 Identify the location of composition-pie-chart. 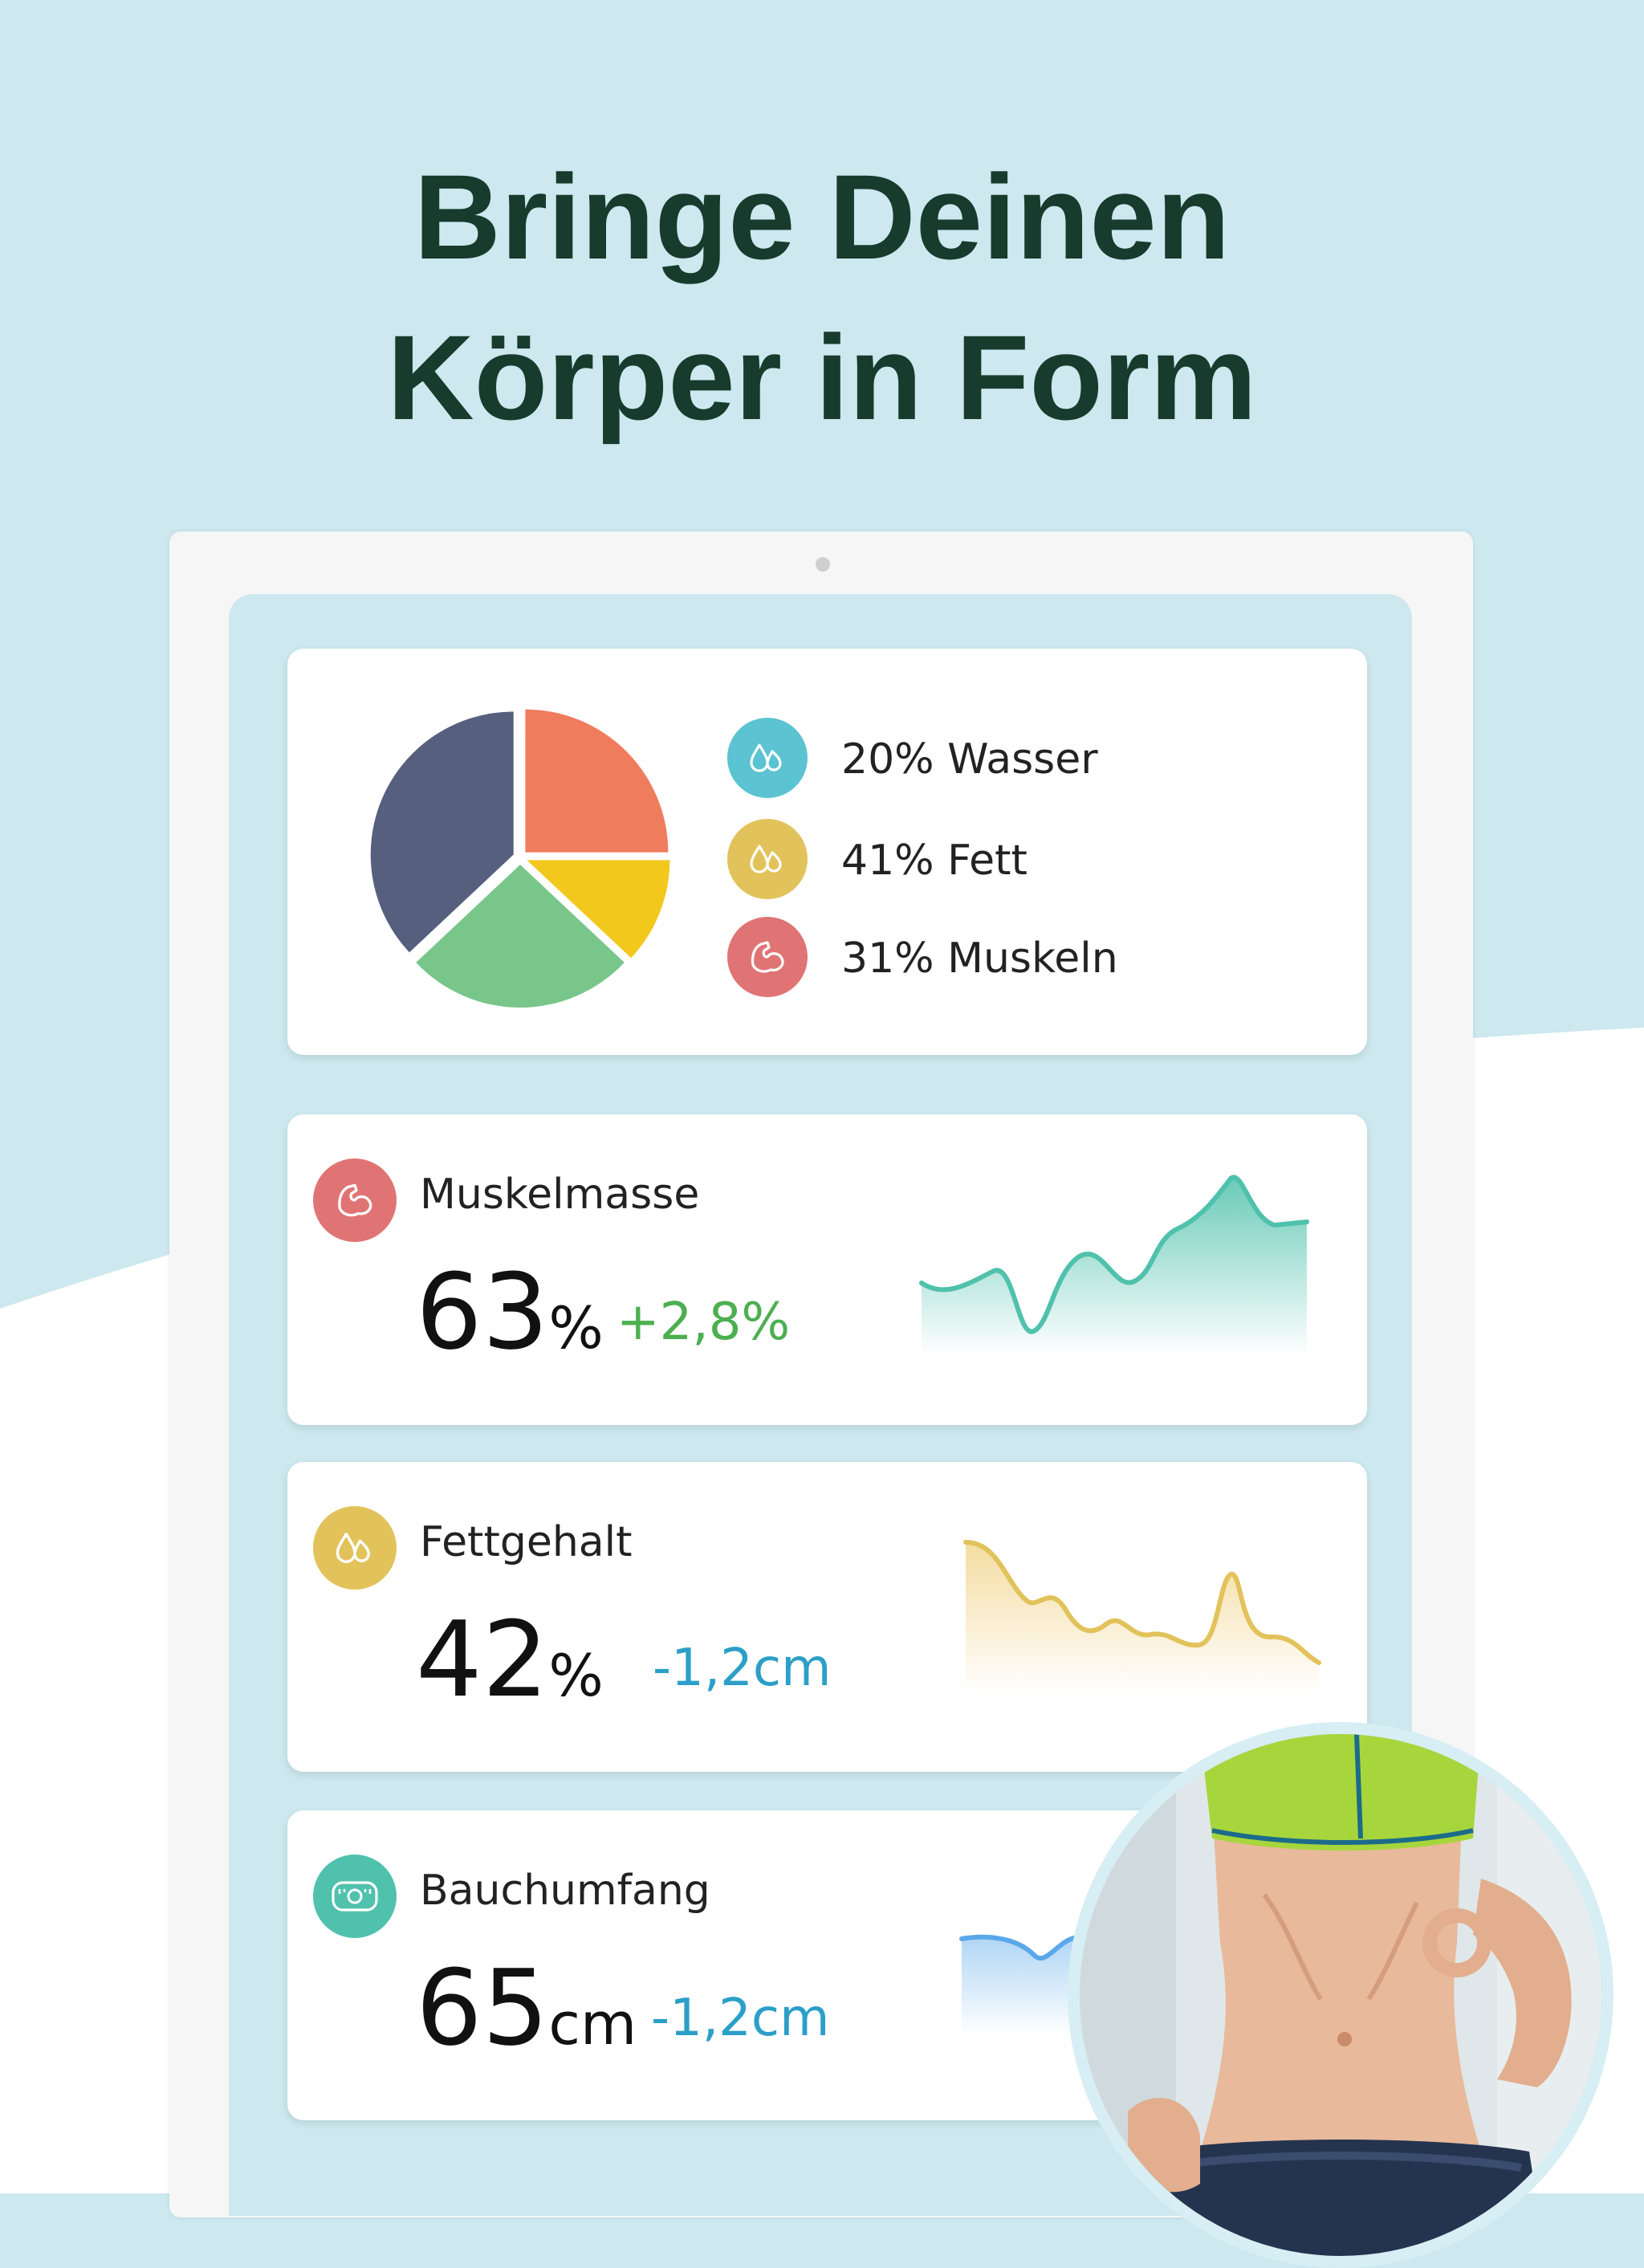
(520, 858).